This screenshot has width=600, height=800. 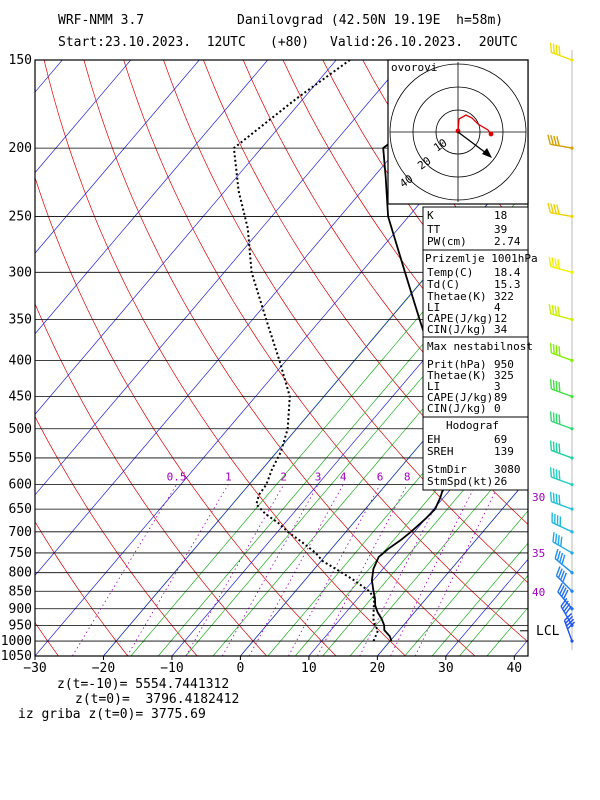 What do you see at coordinates (152, 42) in the screenshot?
I see `run-start: Start:23.10.2023. 12UTC` at bounding box center [152, 42].